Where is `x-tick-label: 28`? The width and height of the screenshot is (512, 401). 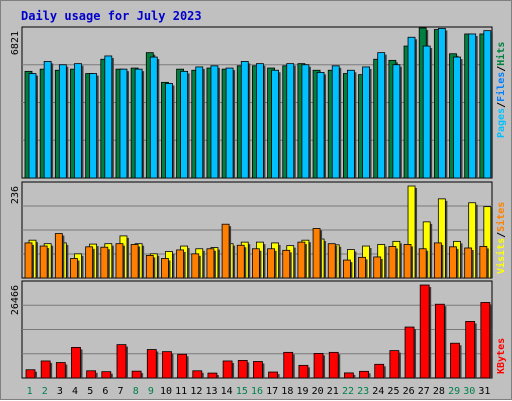
x-tick-label: 28 is located at coordinates (439, 391).